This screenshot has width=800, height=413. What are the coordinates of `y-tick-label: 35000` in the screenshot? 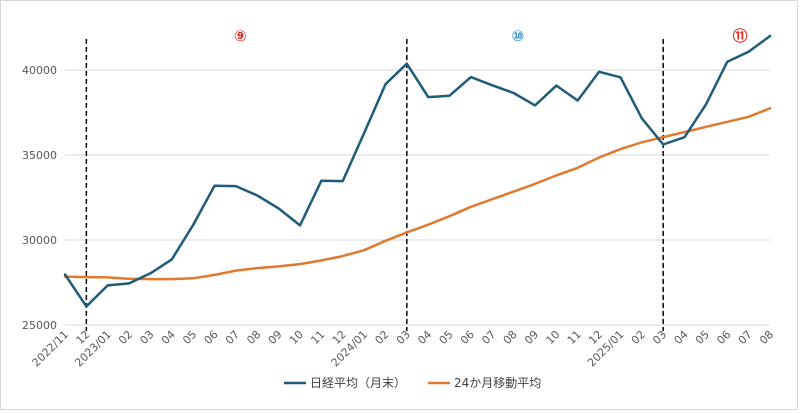 It's located at (39, 155).